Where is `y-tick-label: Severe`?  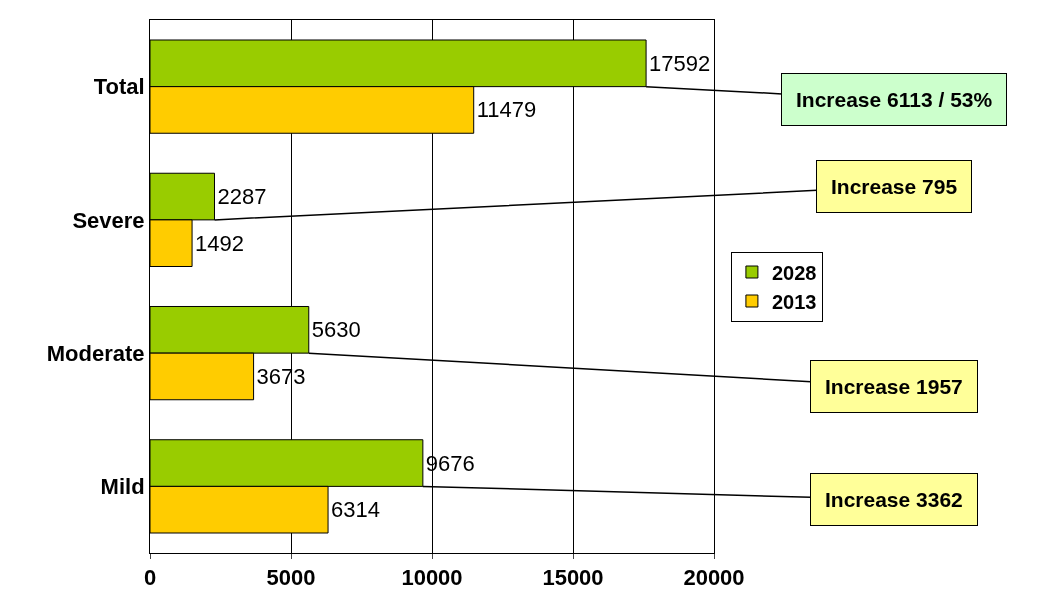 y-tick-label: Severe is located at coordinates (108, 220).